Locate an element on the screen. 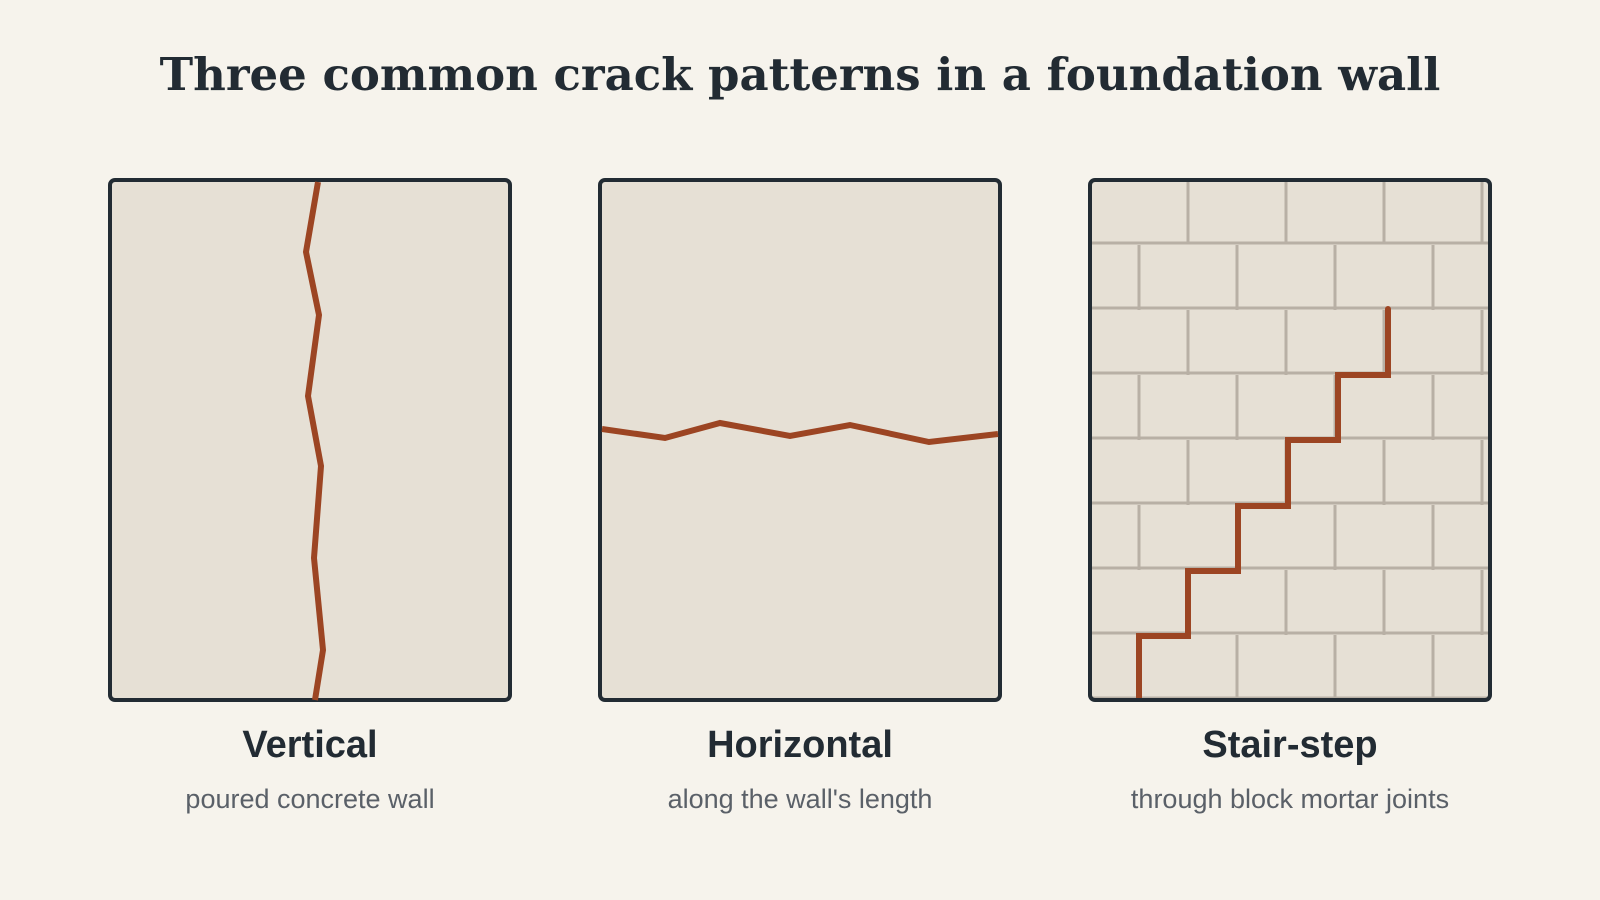 The height and width of the screenshot is (900, 1600). stair-step-wall-illustration is located at coordinates (1290, 440).